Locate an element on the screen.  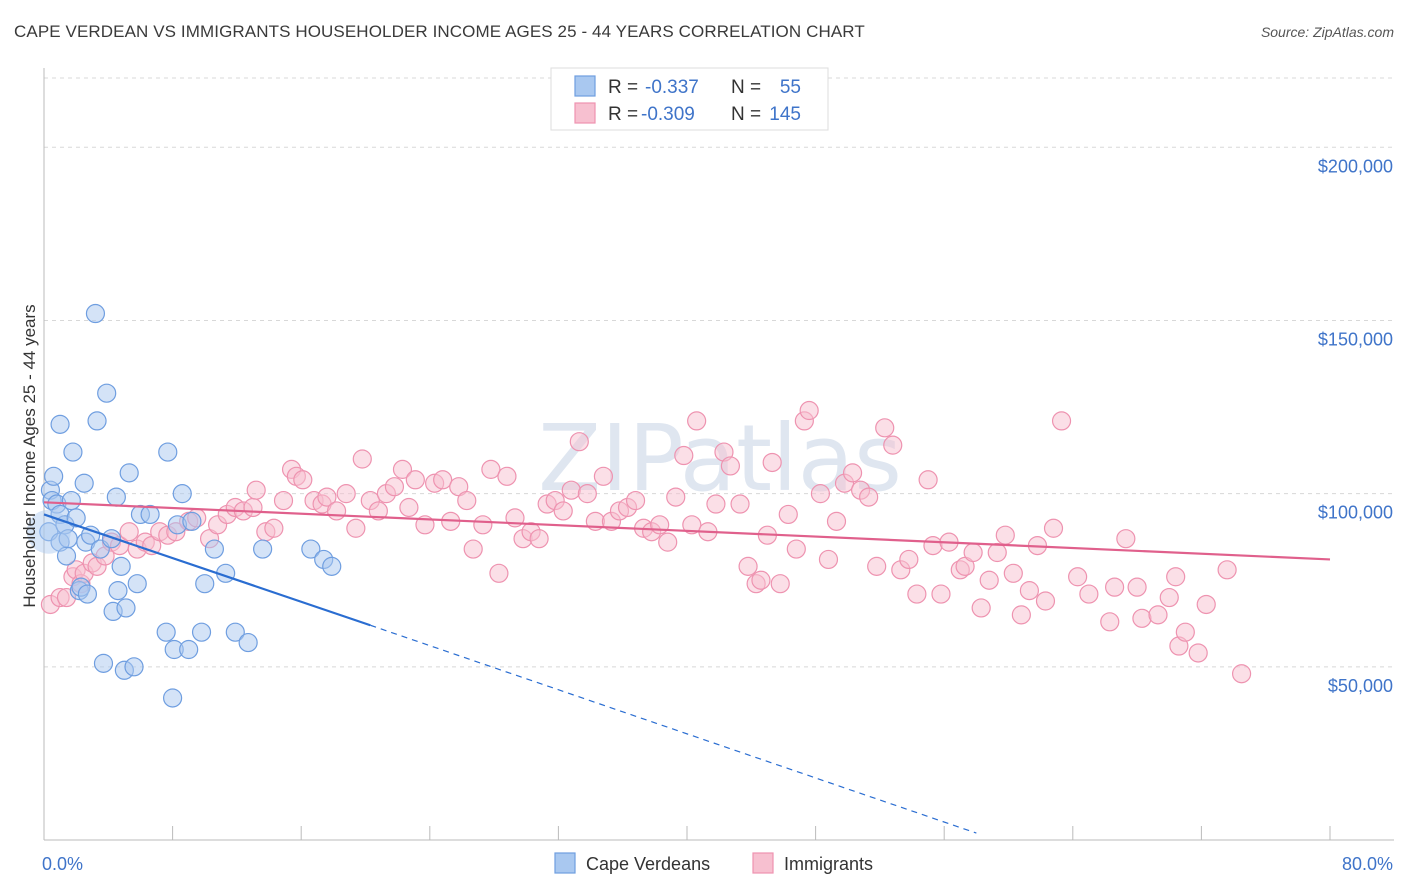
series-legend: Cape Verdeans Immigrants is located at coordinates (713, 863).